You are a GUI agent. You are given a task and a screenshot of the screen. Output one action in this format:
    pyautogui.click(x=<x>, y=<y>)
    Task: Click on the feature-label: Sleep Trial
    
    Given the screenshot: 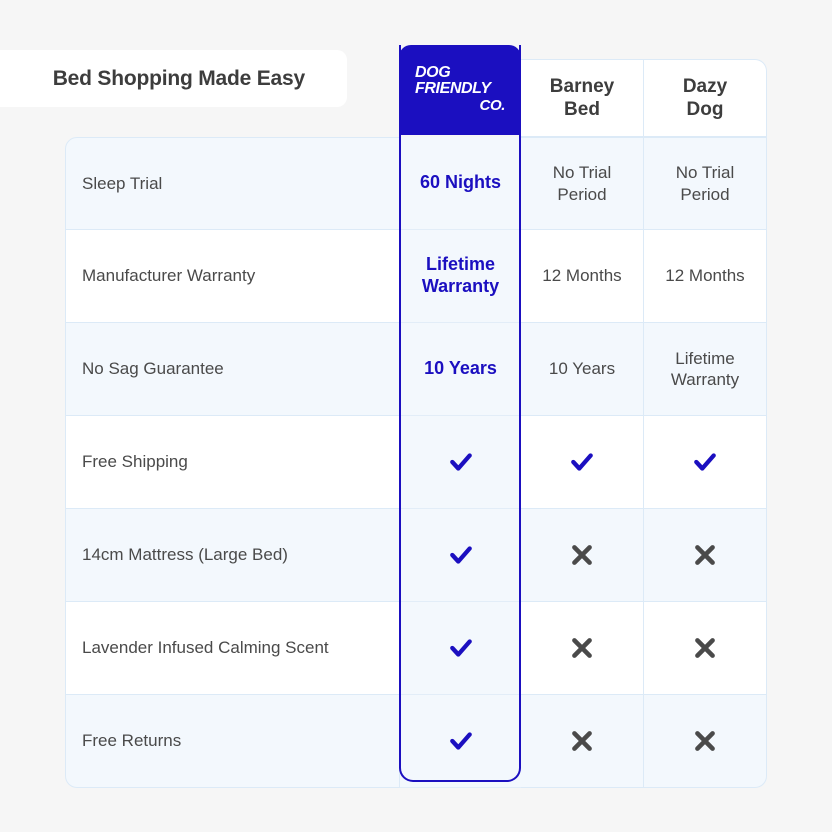 What is the action you would take?
    pyautogui.click(x=232, y=183)
    